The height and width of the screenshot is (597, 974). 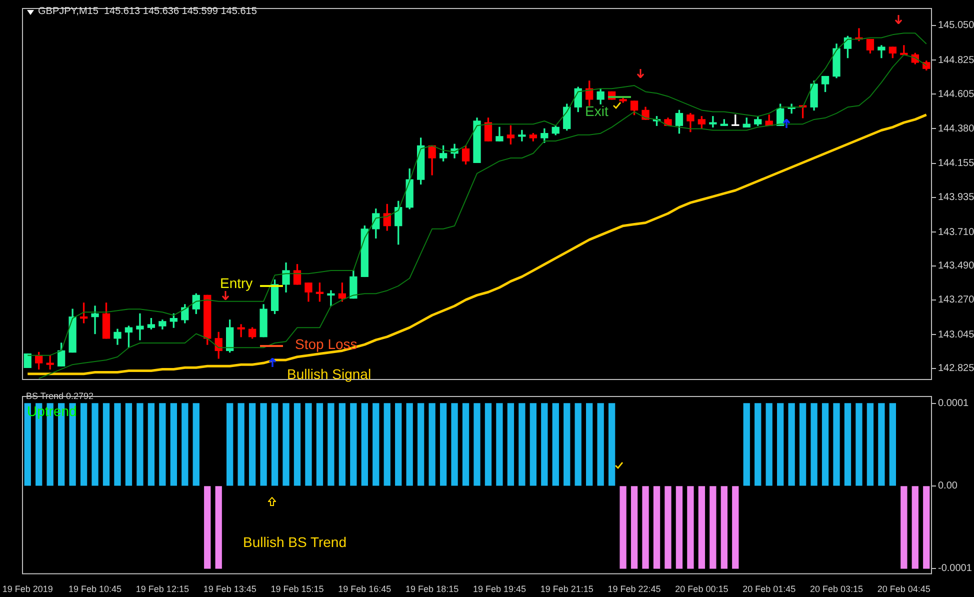 What do you see at coordinates (701, 589) in the screenshot?
I see `x-tick-label: 20 Feb 00:15` at bounding box center [701, 589].